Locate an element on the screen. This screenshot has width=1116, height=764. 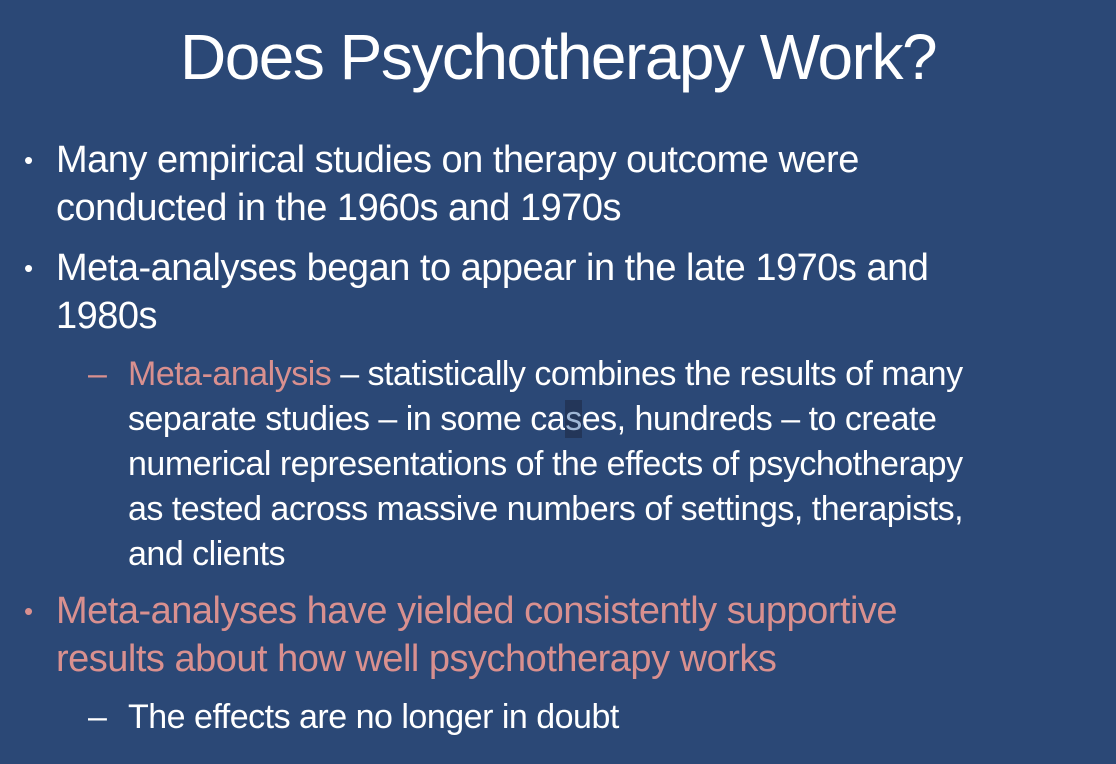
sub-bullet-line-segment: es, hundreds – to create is located at coordinates (759, 419).